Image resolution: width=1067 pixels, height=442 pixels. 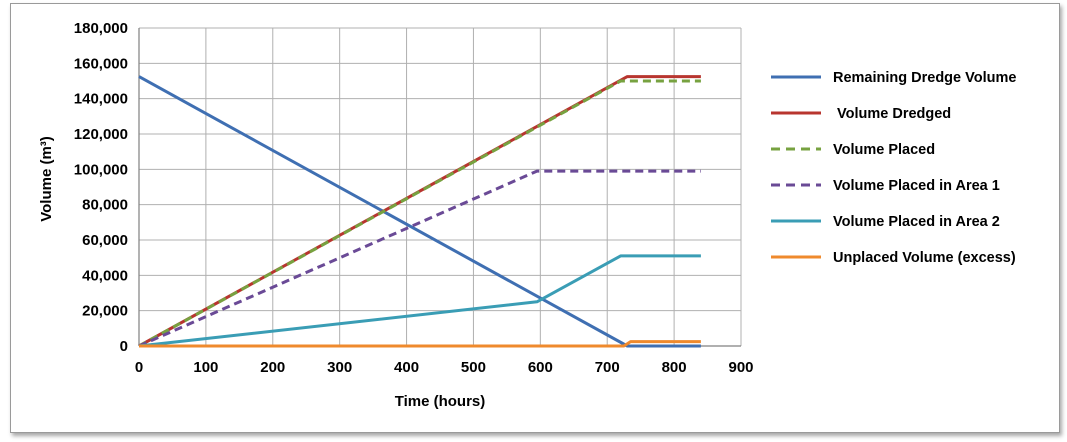 What do you see at coordinates (105, 311) in the screenshot?
I see `y-tick-label: 20,000` at bounding box center [105, 311].